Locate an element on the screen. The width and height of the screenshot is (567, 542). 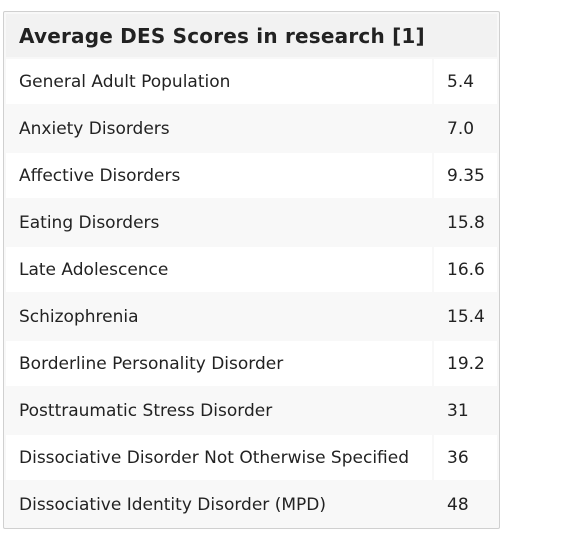
row-value: 48 is located at coordinates (465, 504).